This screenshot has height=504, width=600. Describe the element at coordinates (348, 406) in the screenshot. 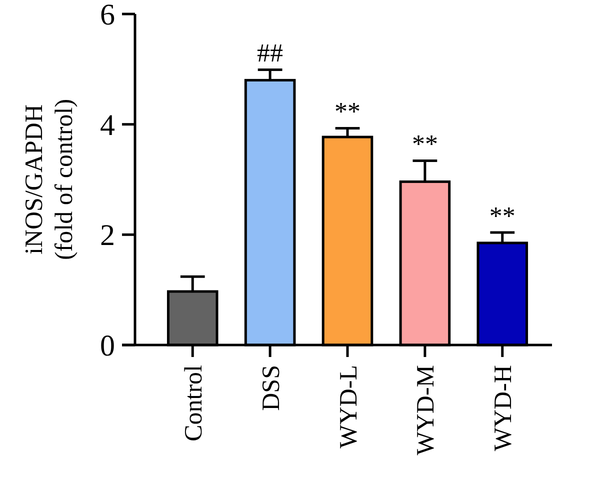

I see `x-tick-label: WYD-L` at that location.